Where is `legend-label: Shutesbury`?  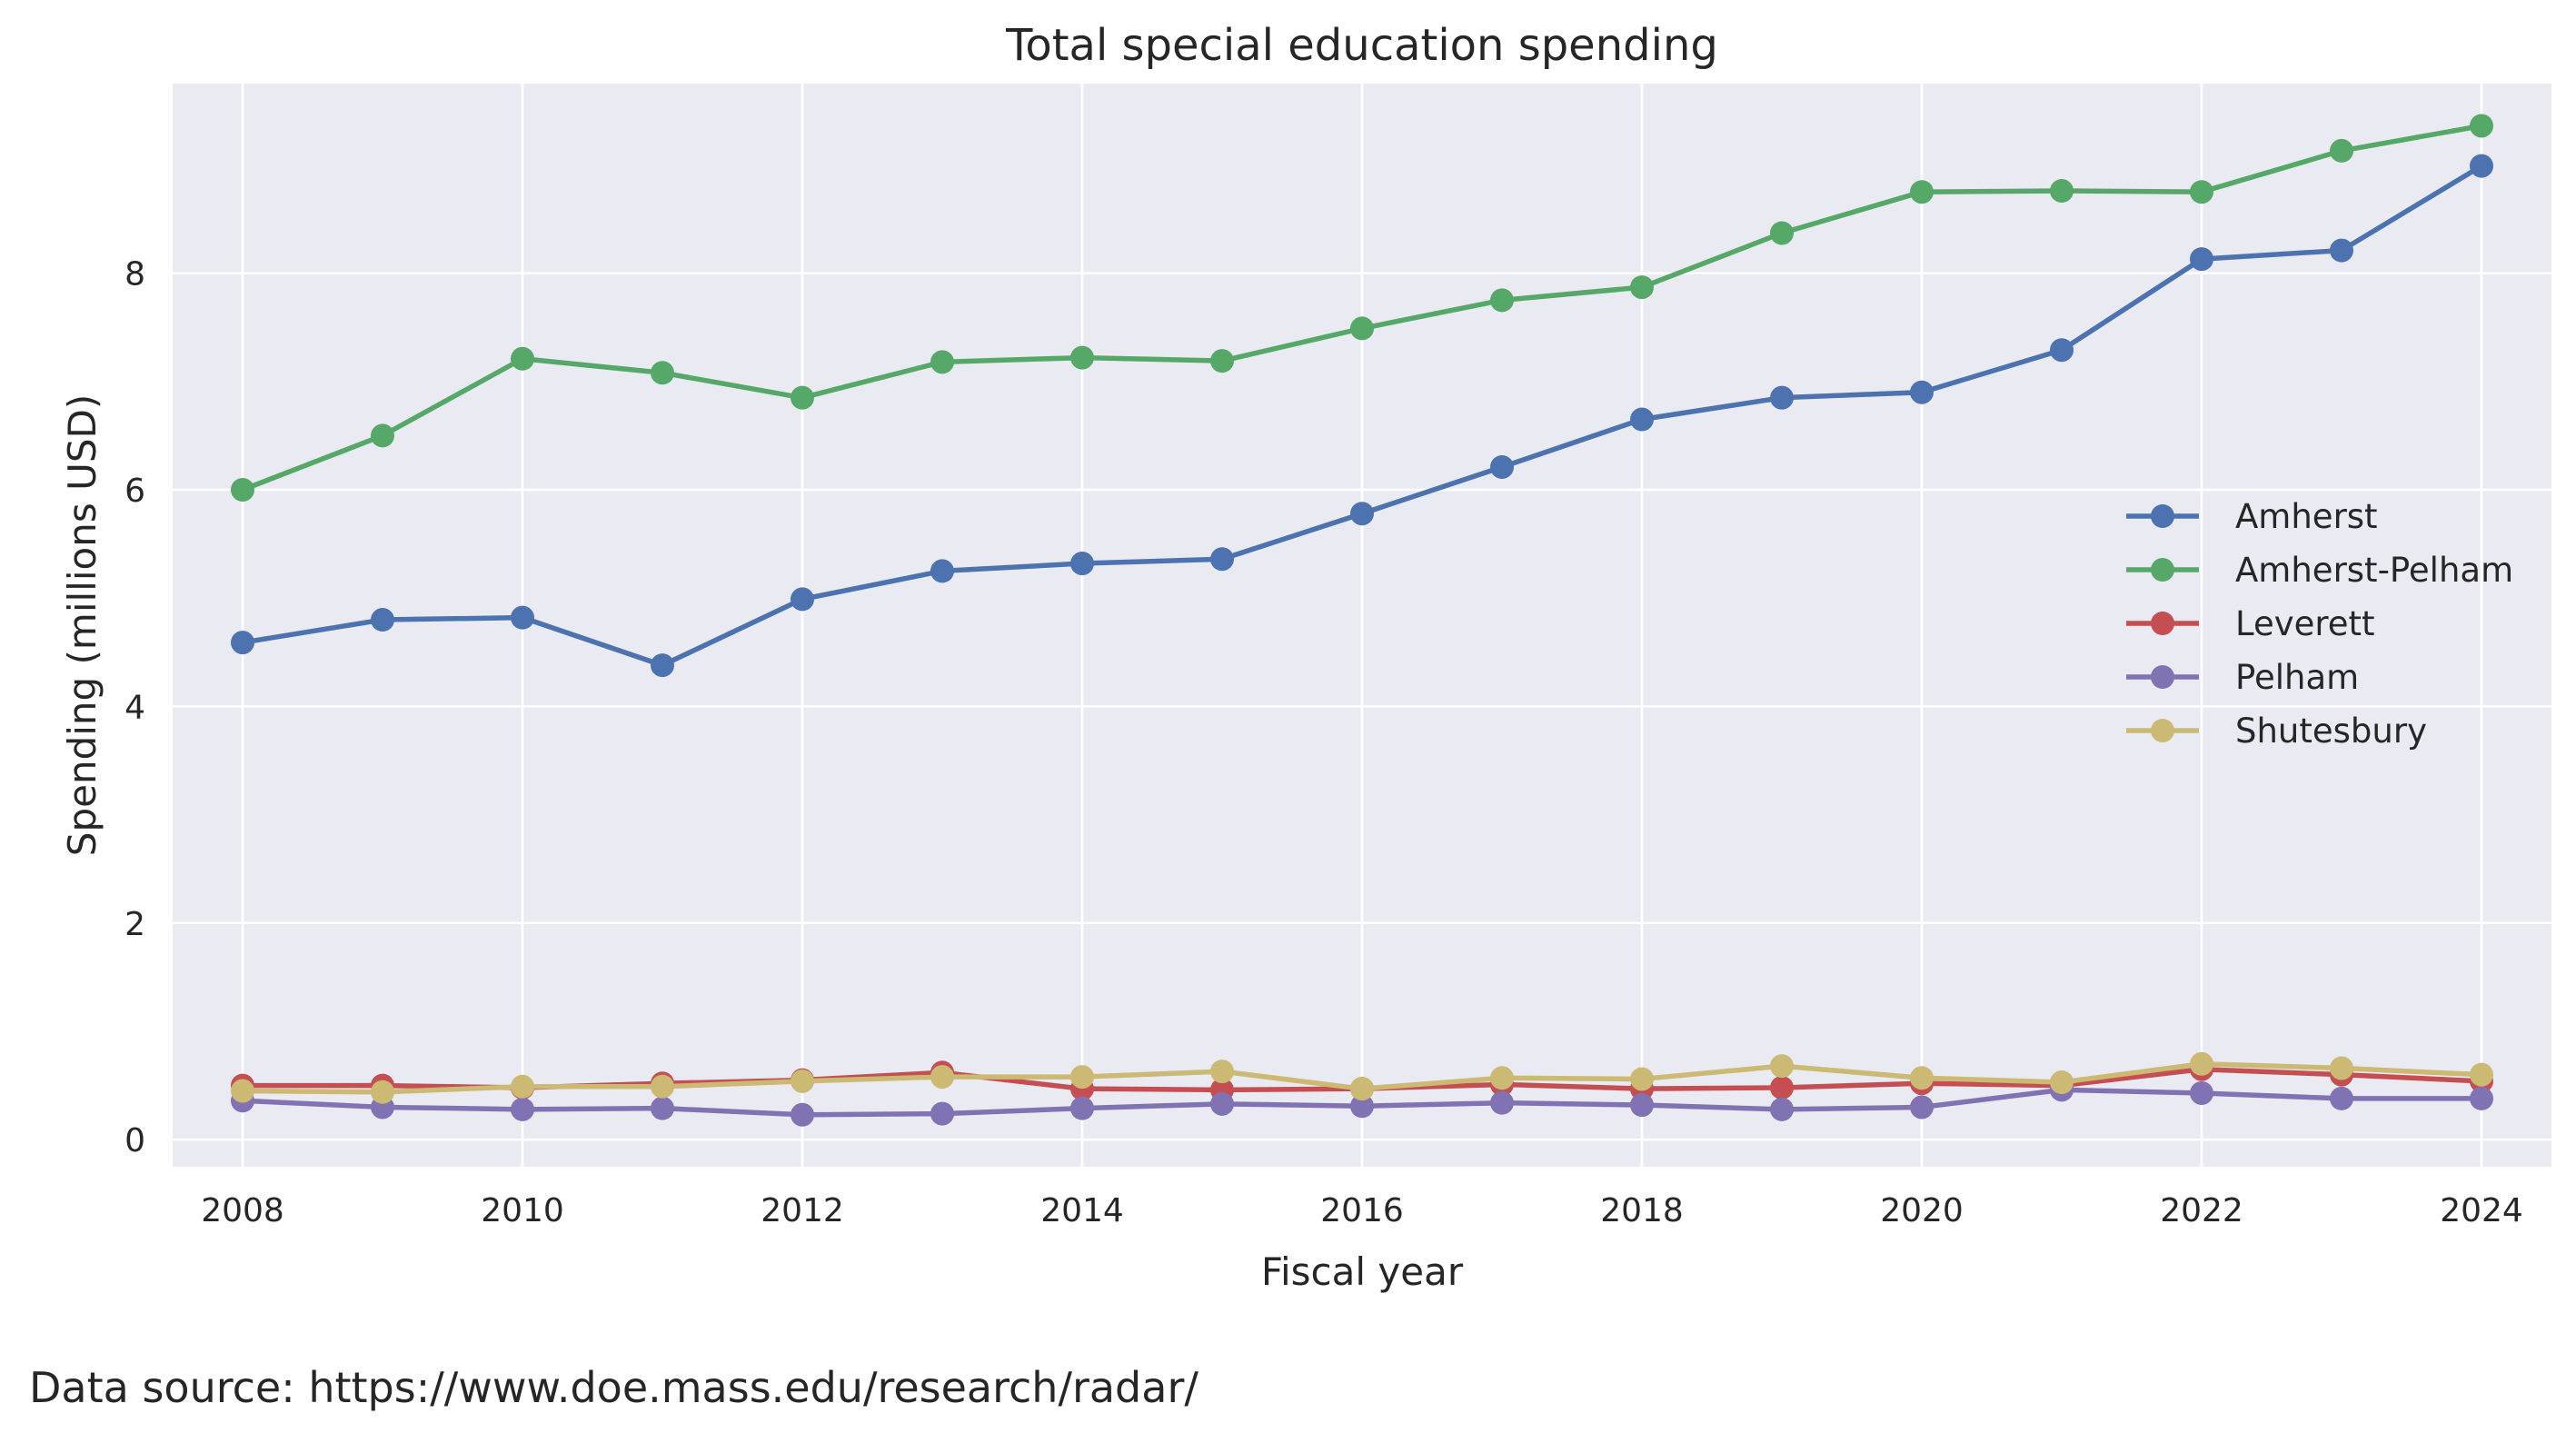
legend-label: Shutesbury is located at coordinates (2331, 731).